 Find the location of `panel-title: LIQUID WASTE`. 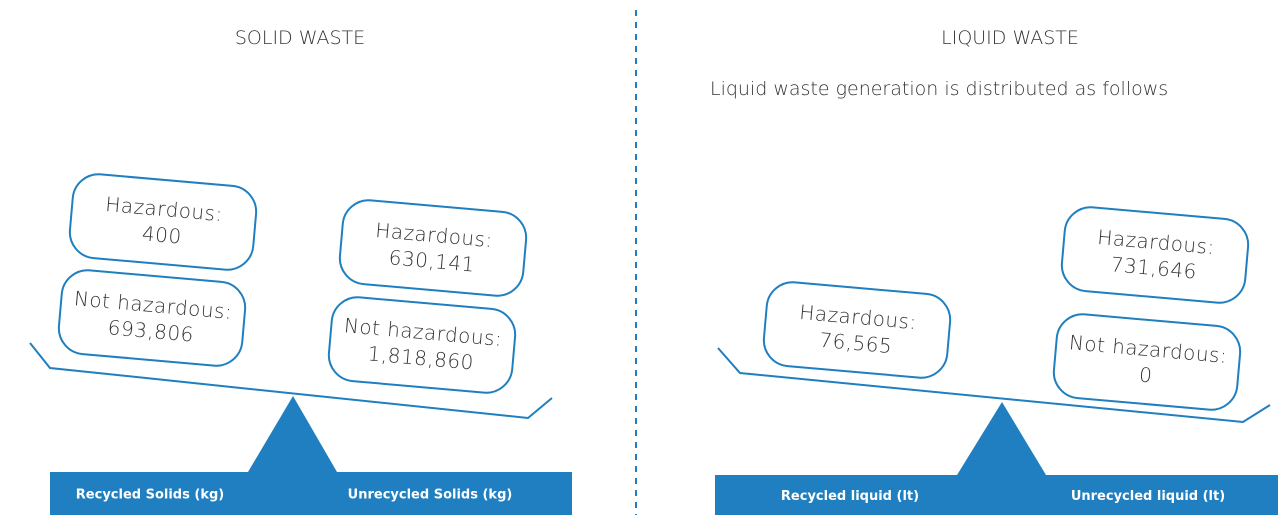

panel-title: LIQUID WASTE is located at coordinates (1010, 38).